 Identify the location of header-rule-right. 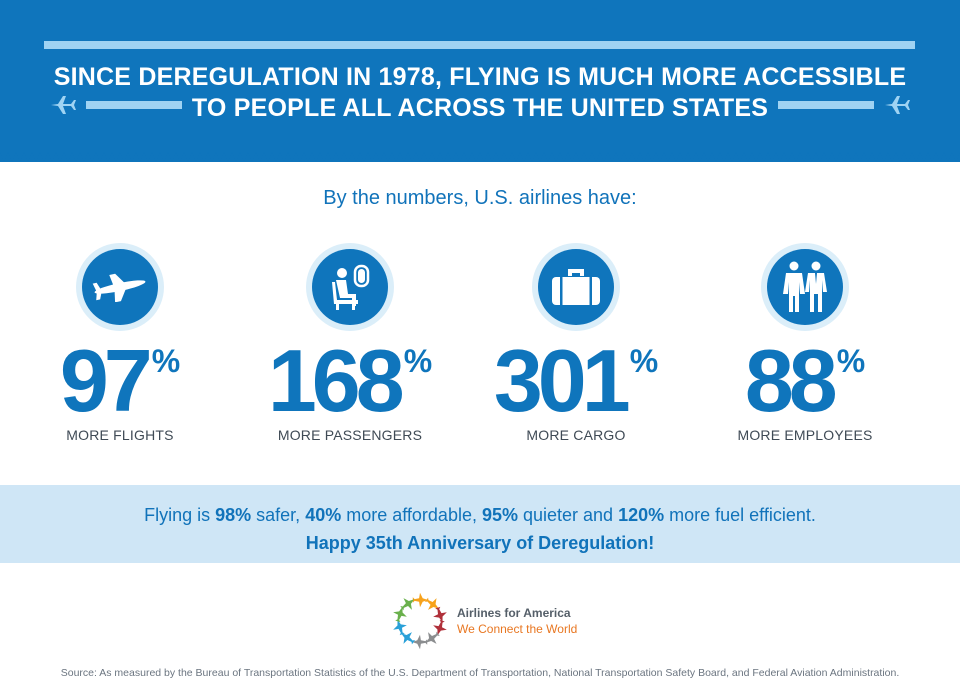
(826, 105).